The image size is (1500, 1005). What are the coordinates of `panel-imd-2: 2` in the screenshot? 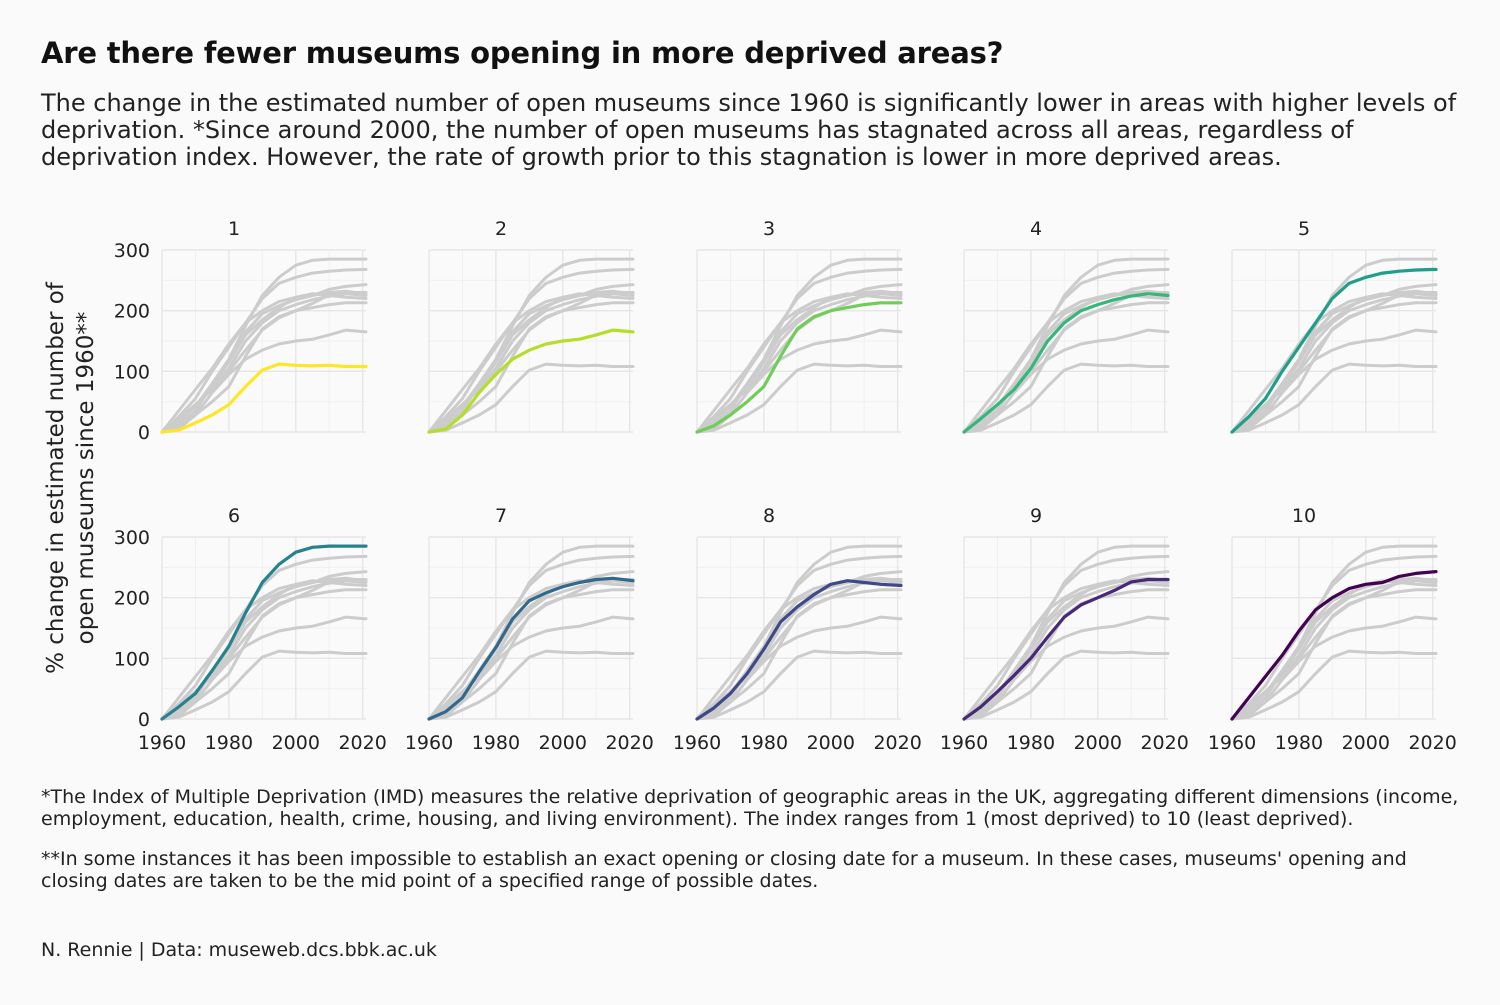 It's located at (531, 326).